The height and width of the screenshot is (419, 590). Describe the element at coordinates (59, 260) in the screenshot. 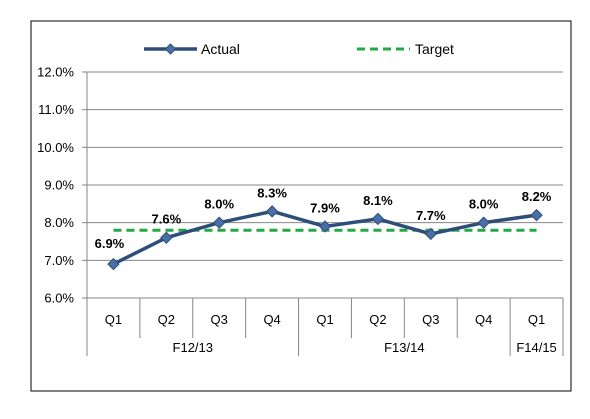

I see `y-tick-label: 7.0%` at that location.